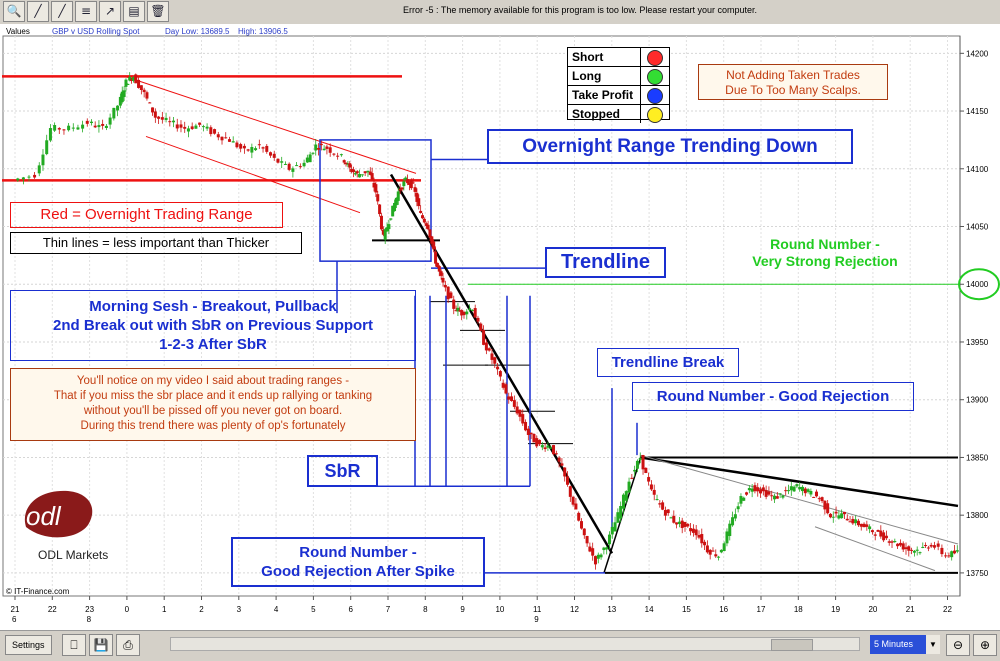 This screenshot has width=1000, height=661. I want to click on signal-icon: ↗, so click(110, 11).